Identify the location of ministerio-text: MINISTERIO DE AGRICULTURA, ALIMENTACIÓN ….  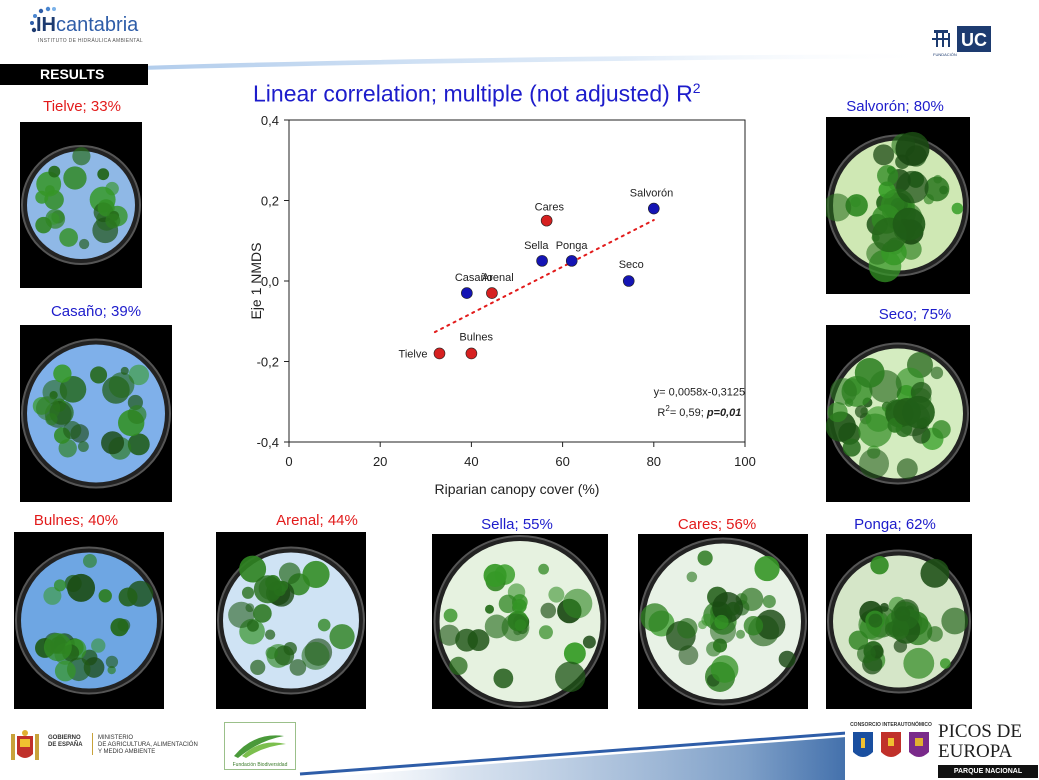
(148, 745).